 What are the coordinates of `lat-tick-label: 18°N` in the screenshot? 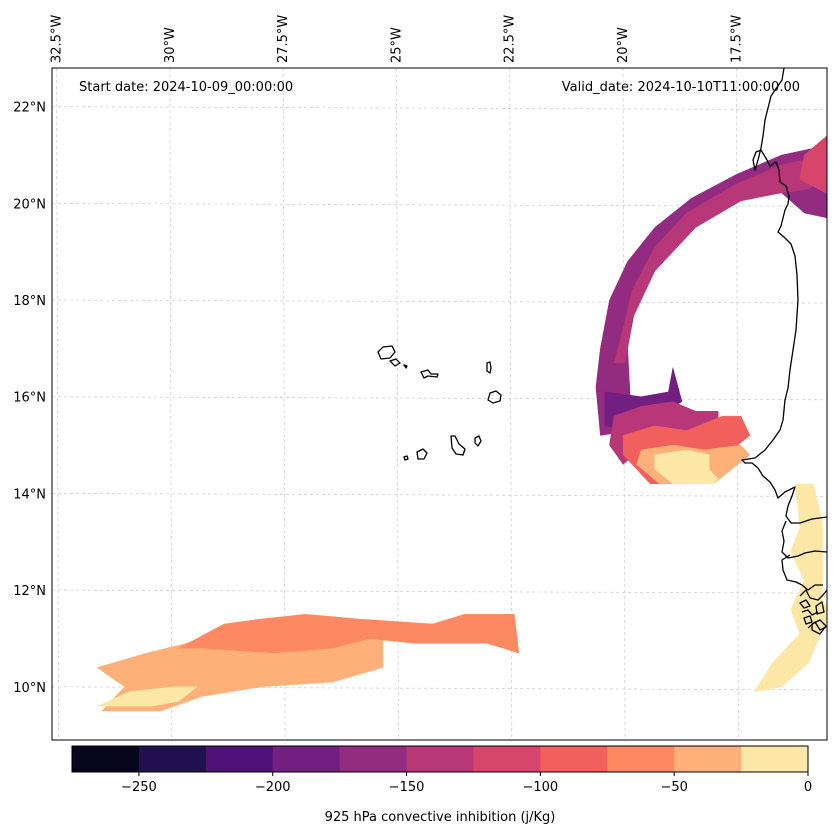 It's located at (29, 301).